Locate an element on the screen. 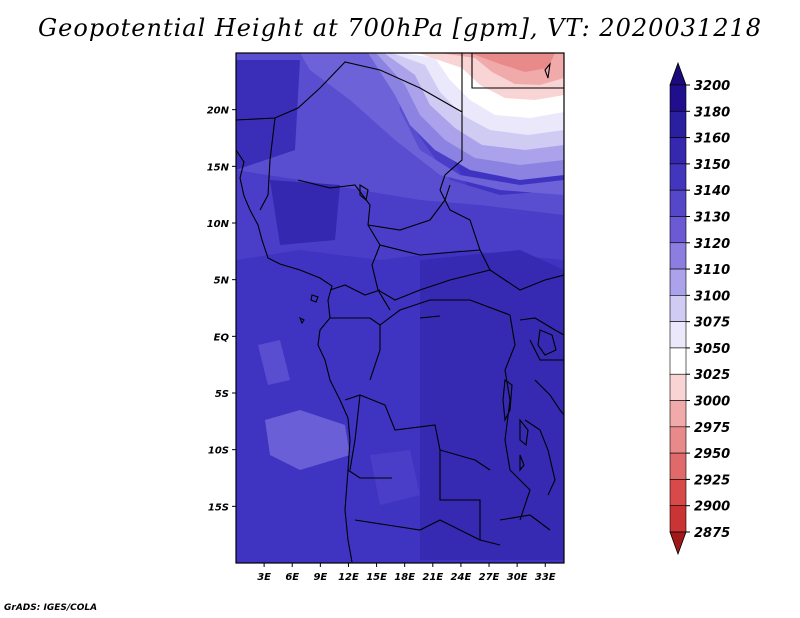 Image resolution: width=800 pixels, height=618 pixels. lat-tick-label: 10N is located at coordinates (218, 224).